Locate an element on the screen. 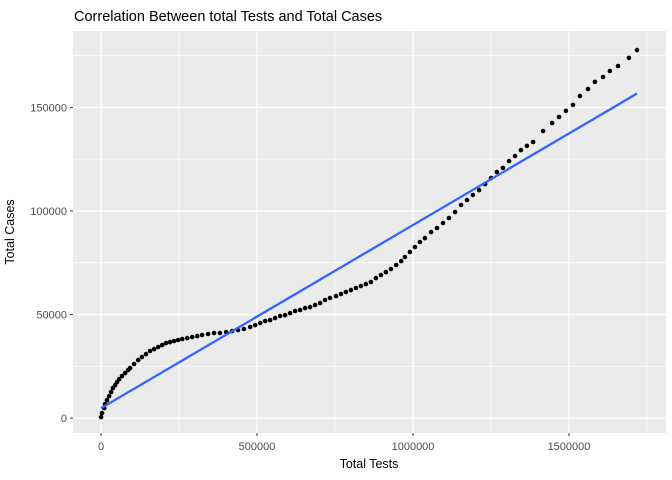 Image resolution: width=672 pixels, height=480 pixels. x-tick-label: 1000000 is located at coordinates (413, 447).